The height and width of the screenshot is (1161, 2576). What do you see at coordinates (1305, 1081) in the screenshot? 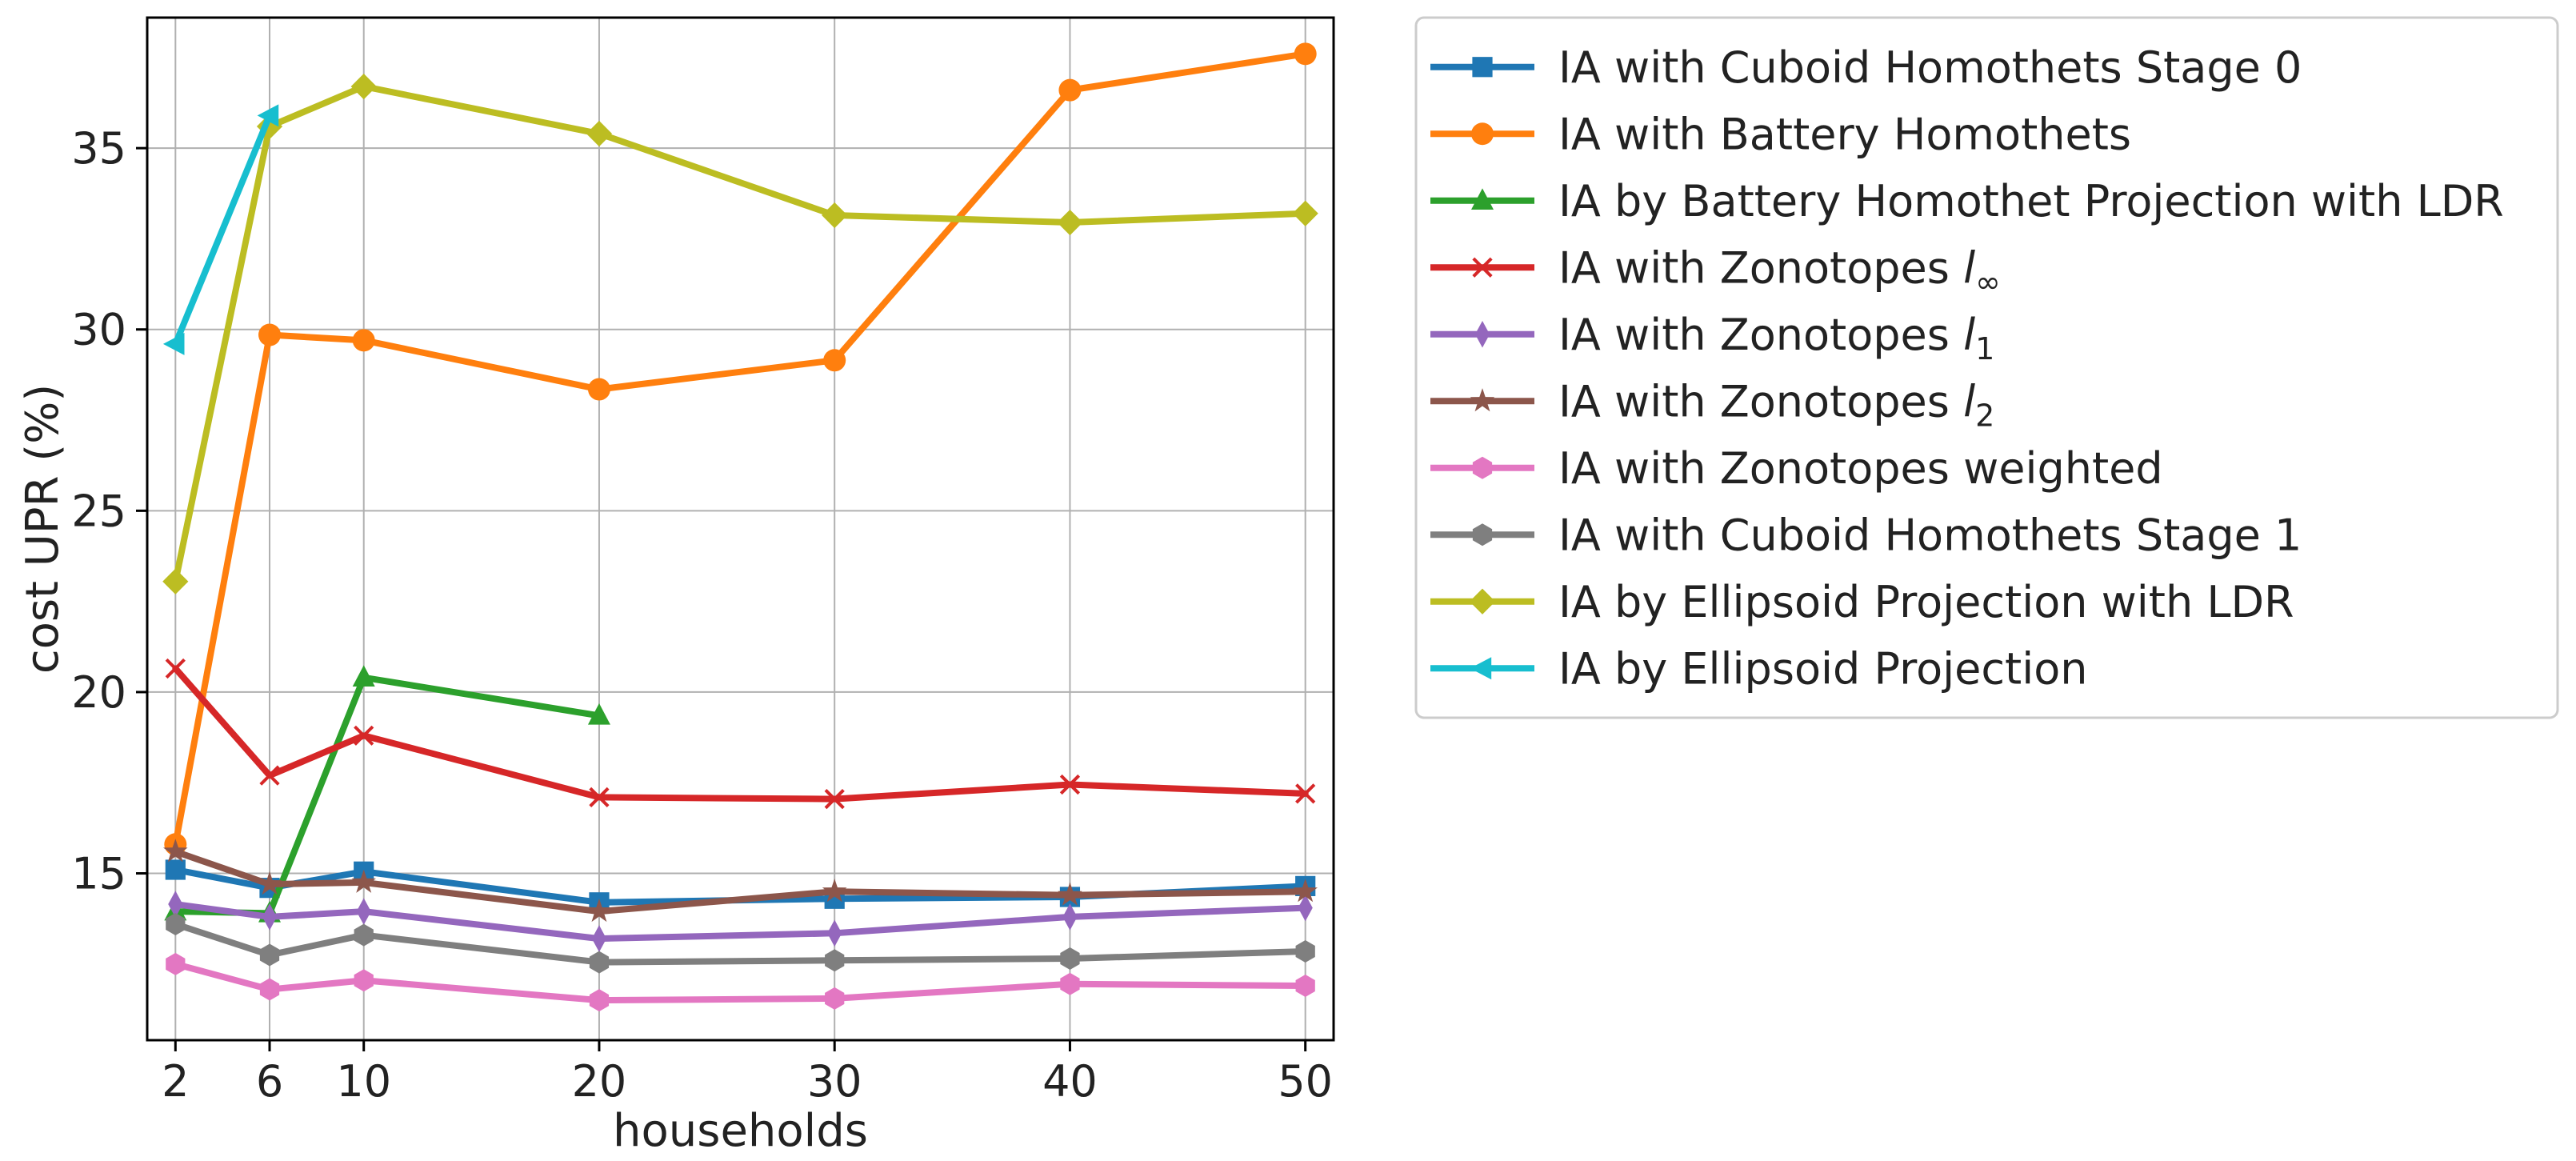
I see `x-tick-label: 50` at bounding box center [1305, 1081].